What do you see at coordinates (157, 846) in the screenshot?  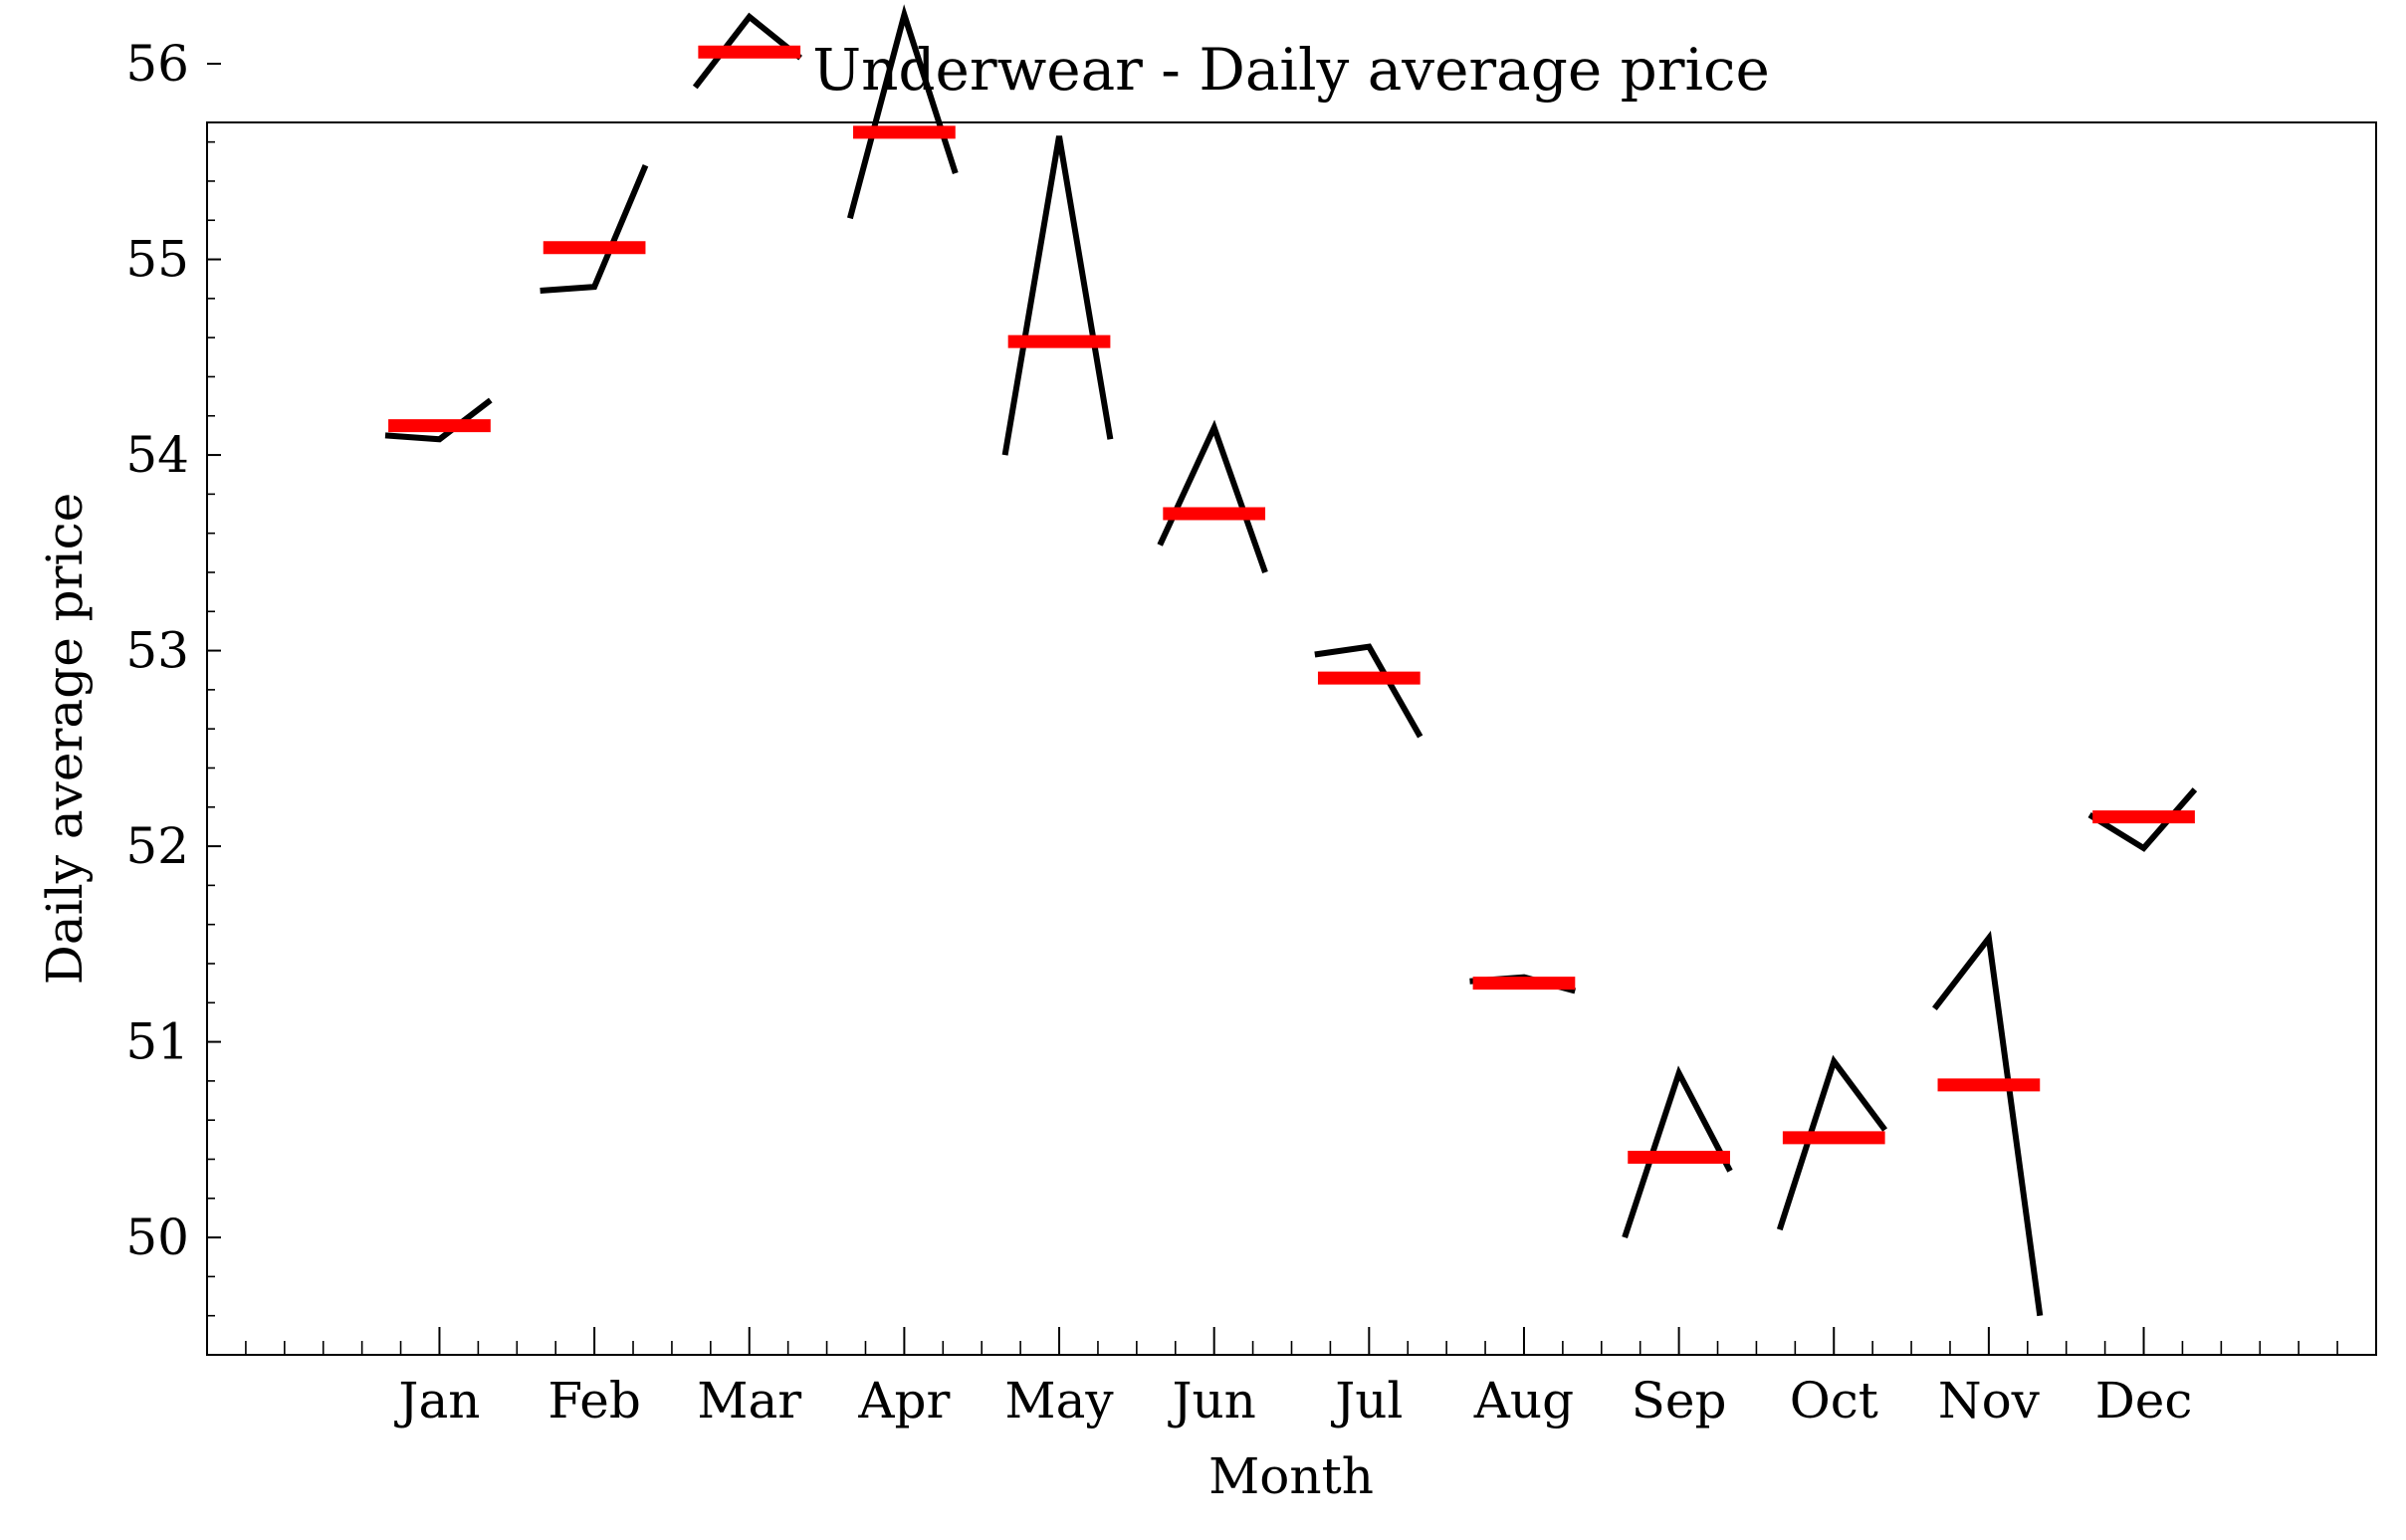 I see `y-tick-label: 52` at bounding box center [157, 846].